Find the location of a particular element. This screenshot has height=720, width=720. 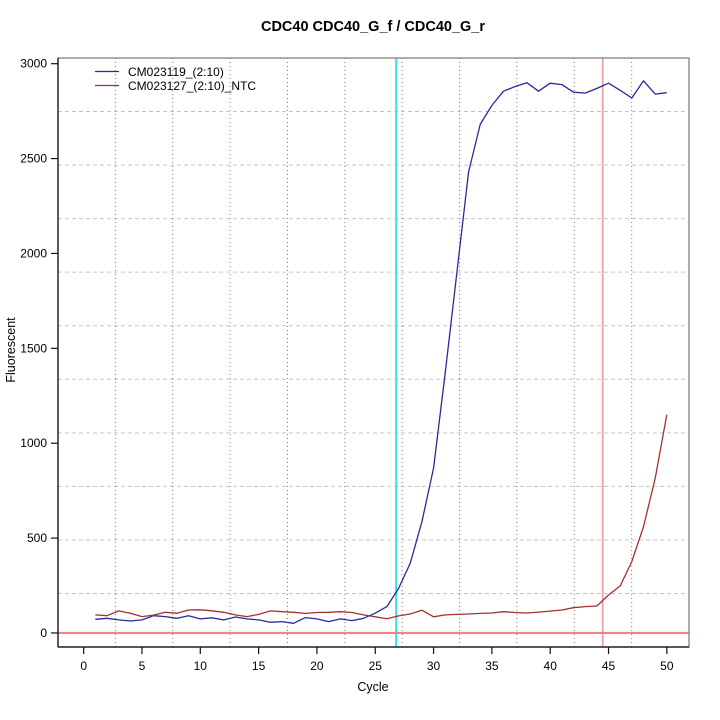

x-tick-label: 35 is located at coordinates (492, 666).